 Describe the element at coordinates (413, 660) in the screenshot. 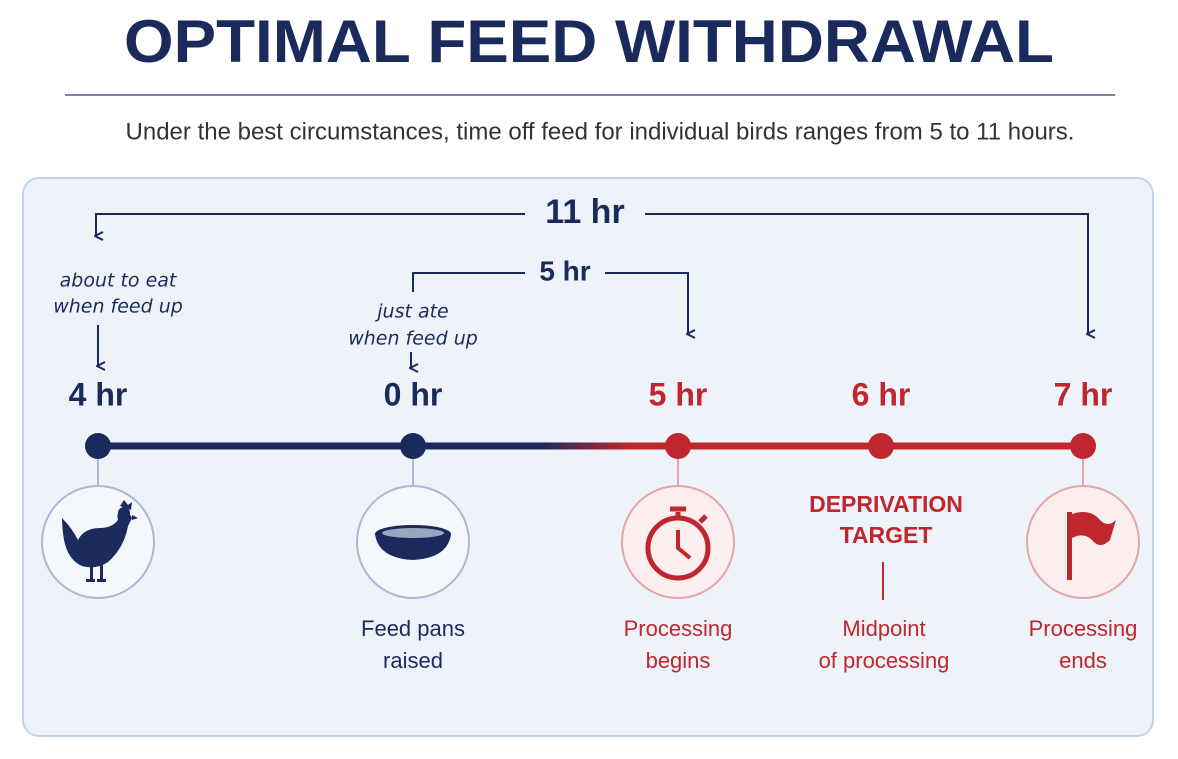

I see `caption: raised` at that location.